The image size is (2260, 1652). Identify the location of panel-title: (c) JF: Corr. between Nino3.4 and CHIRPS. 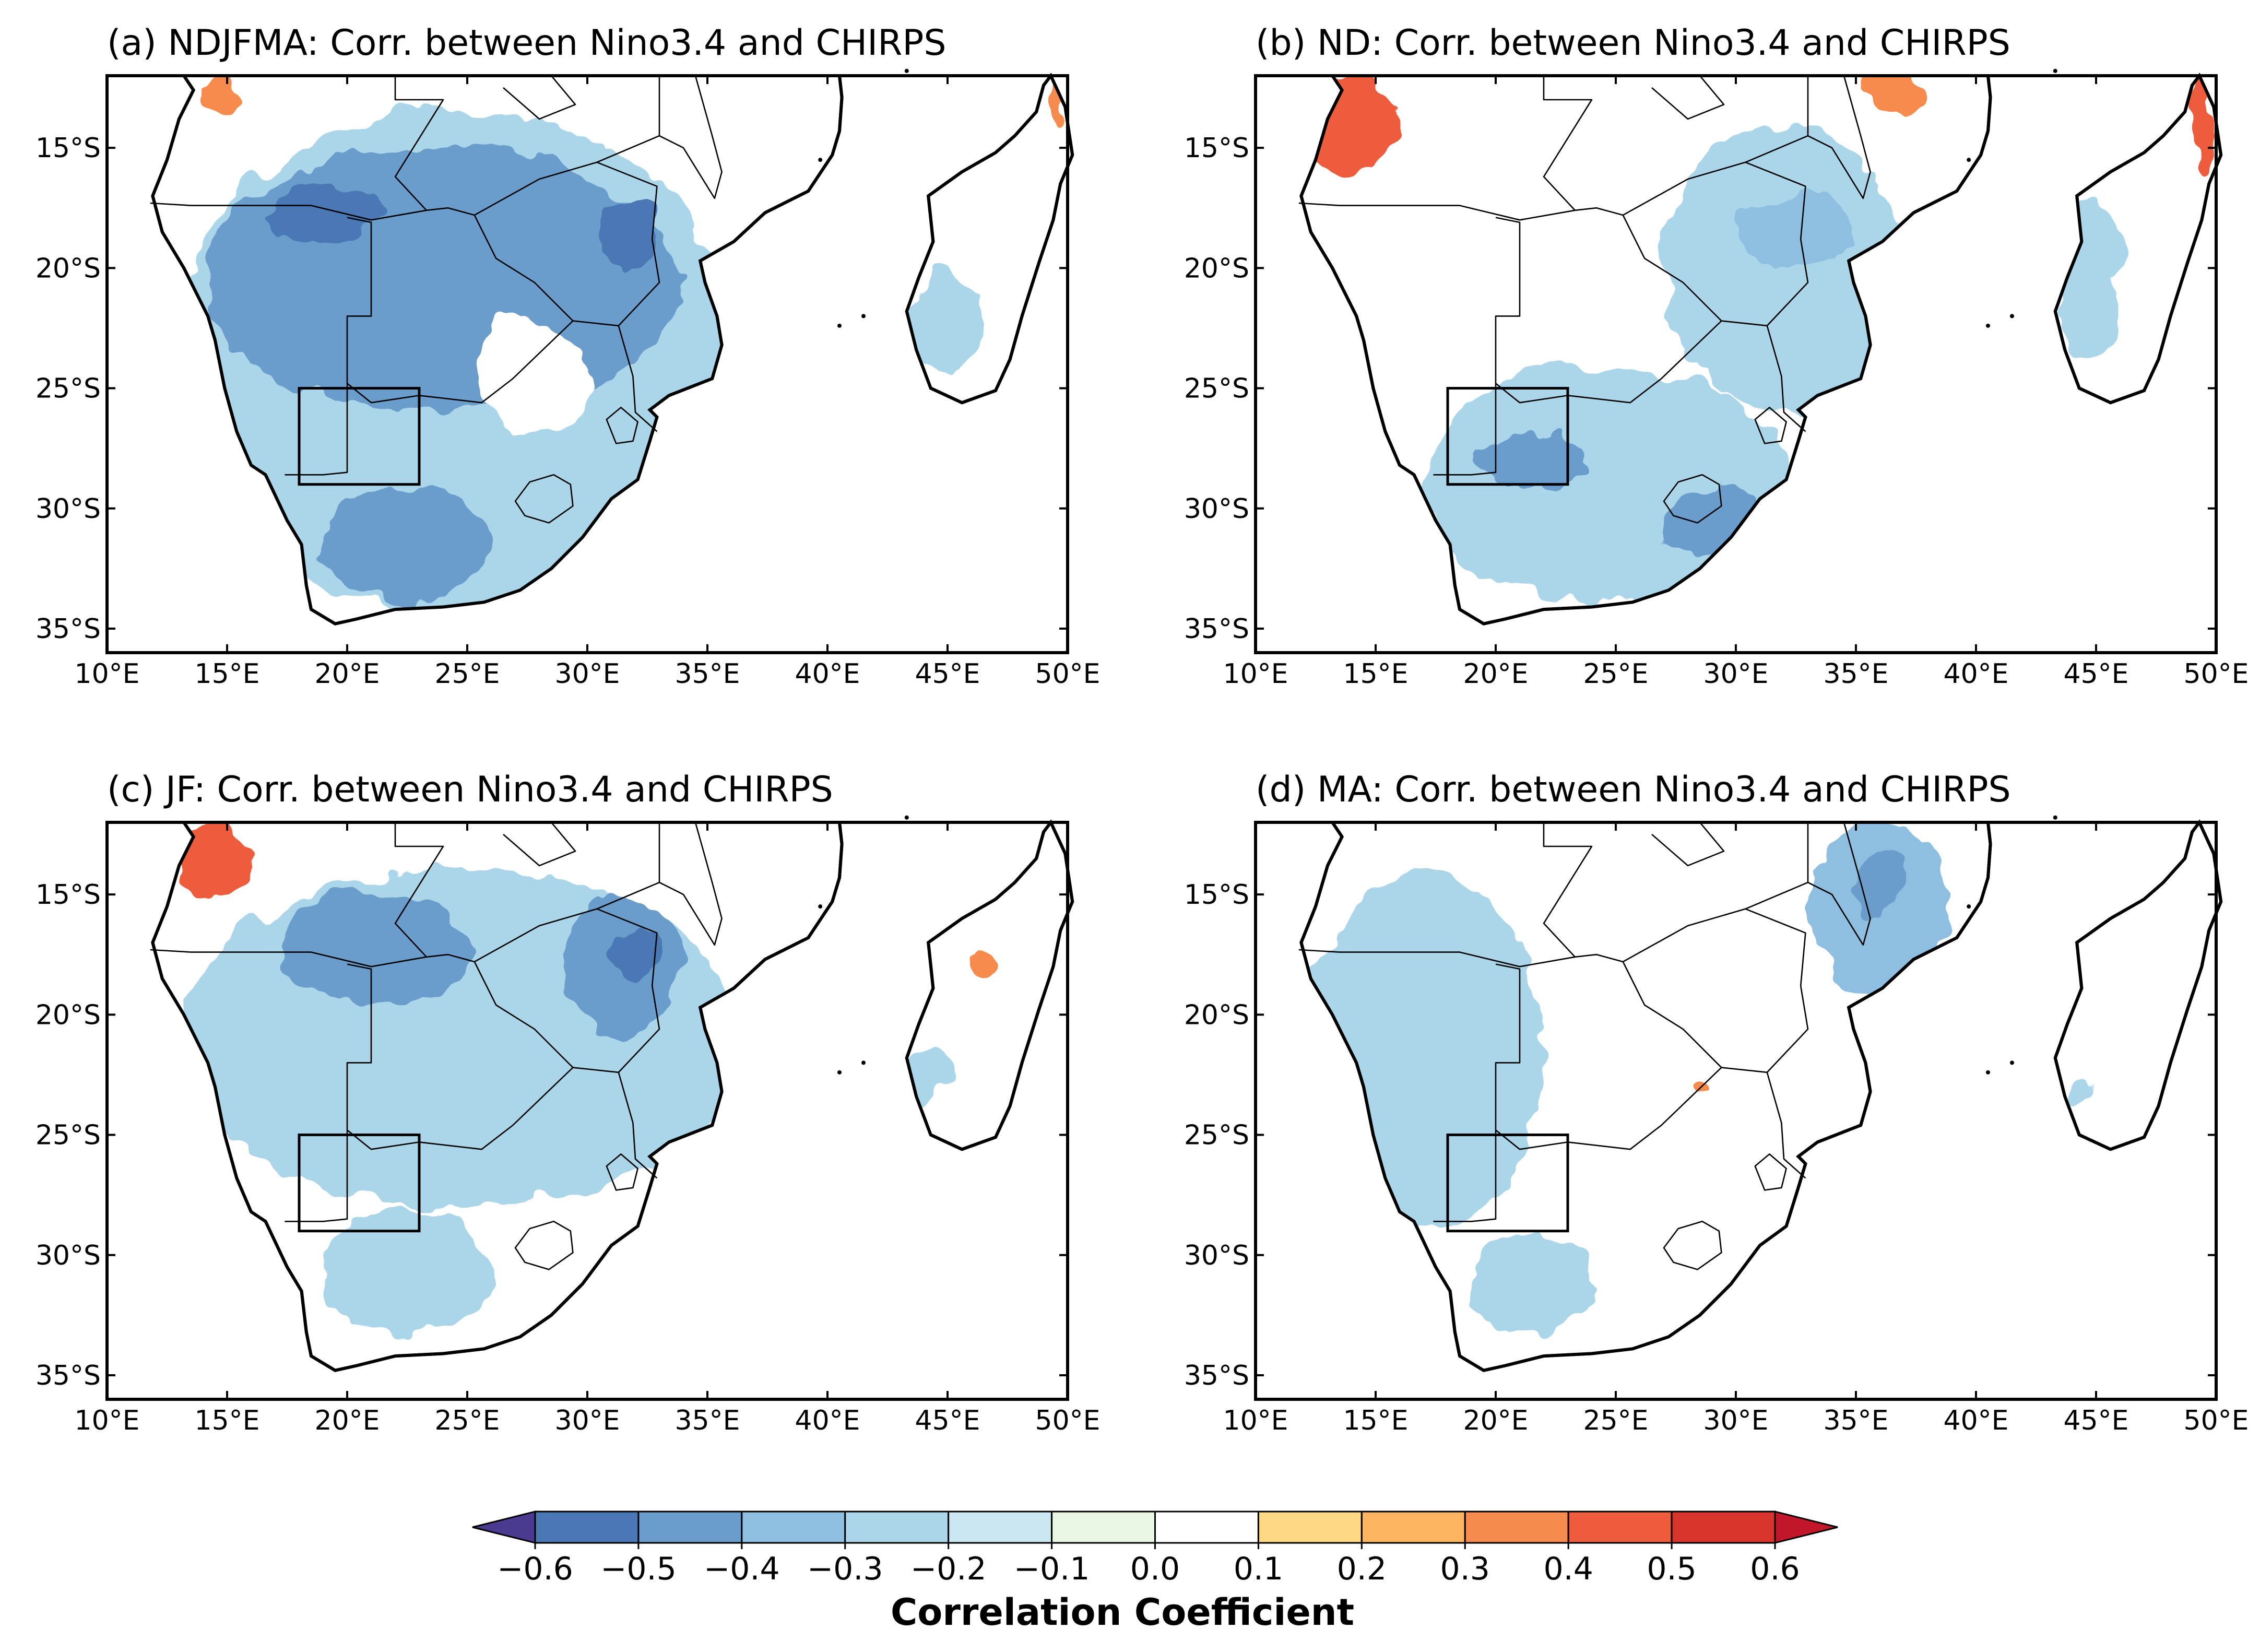
(470, 789).